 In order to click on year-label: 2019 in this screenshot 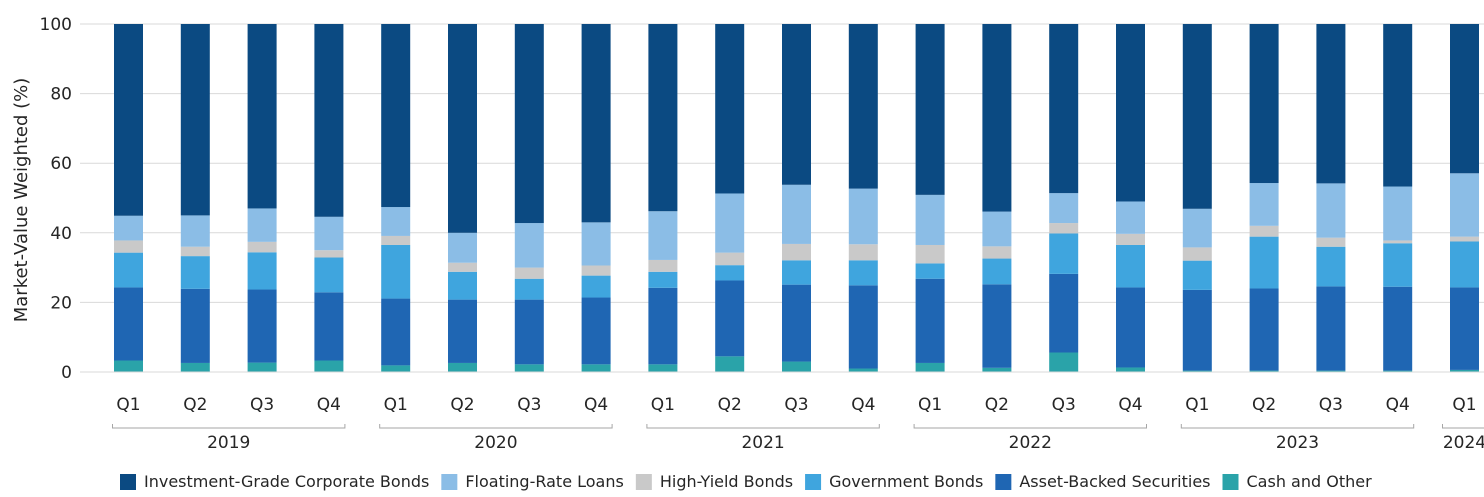, I will do `click(228, 443)`.